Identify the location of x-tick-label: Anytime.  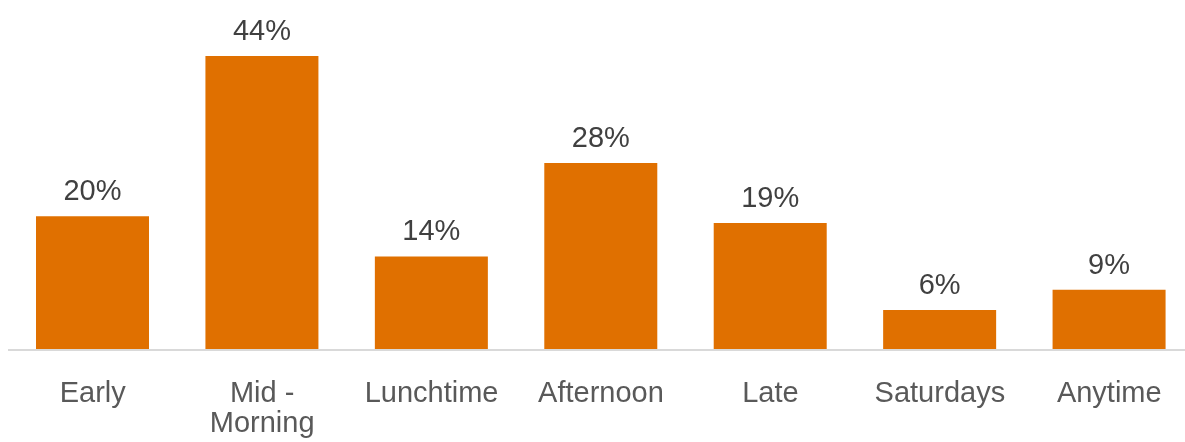
(1109, 392).